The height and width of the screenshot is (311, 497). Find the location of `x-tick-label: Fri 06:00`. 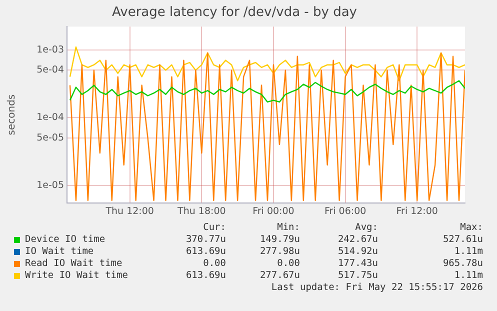

x-tick-label: Fri 06:00 is located at coordinates (345, 212).